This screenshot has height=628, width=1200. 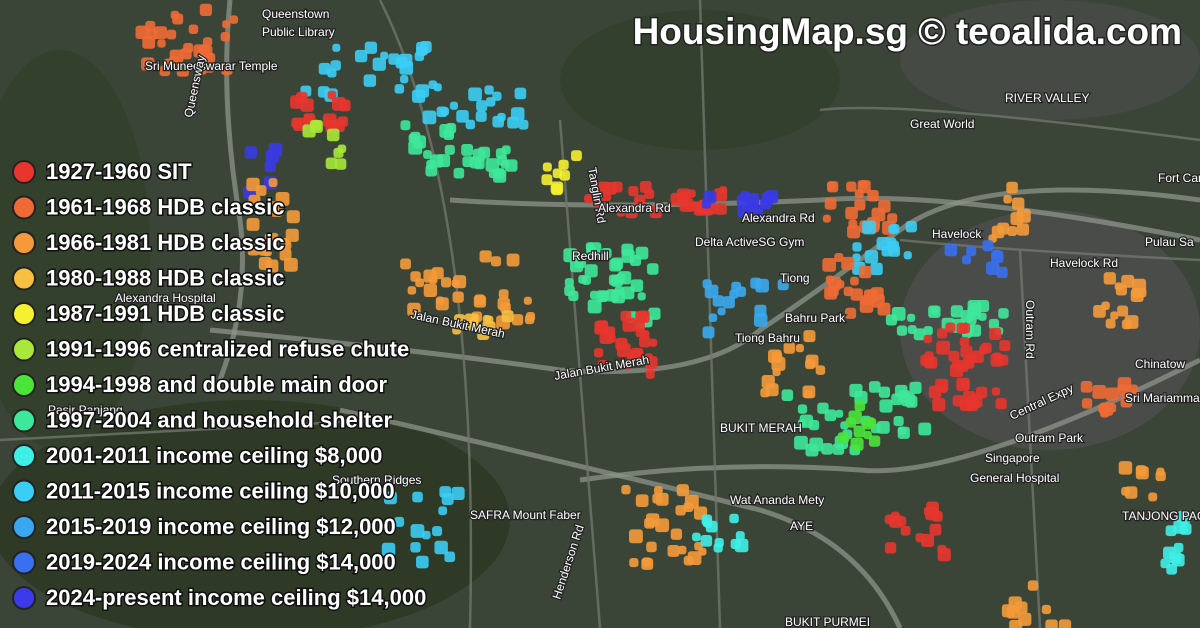 What do you see at coordinates (119, 171) in the screenshot?
I see `legend-label: 1927-1960 SIT` at bounding box center [119, 171].